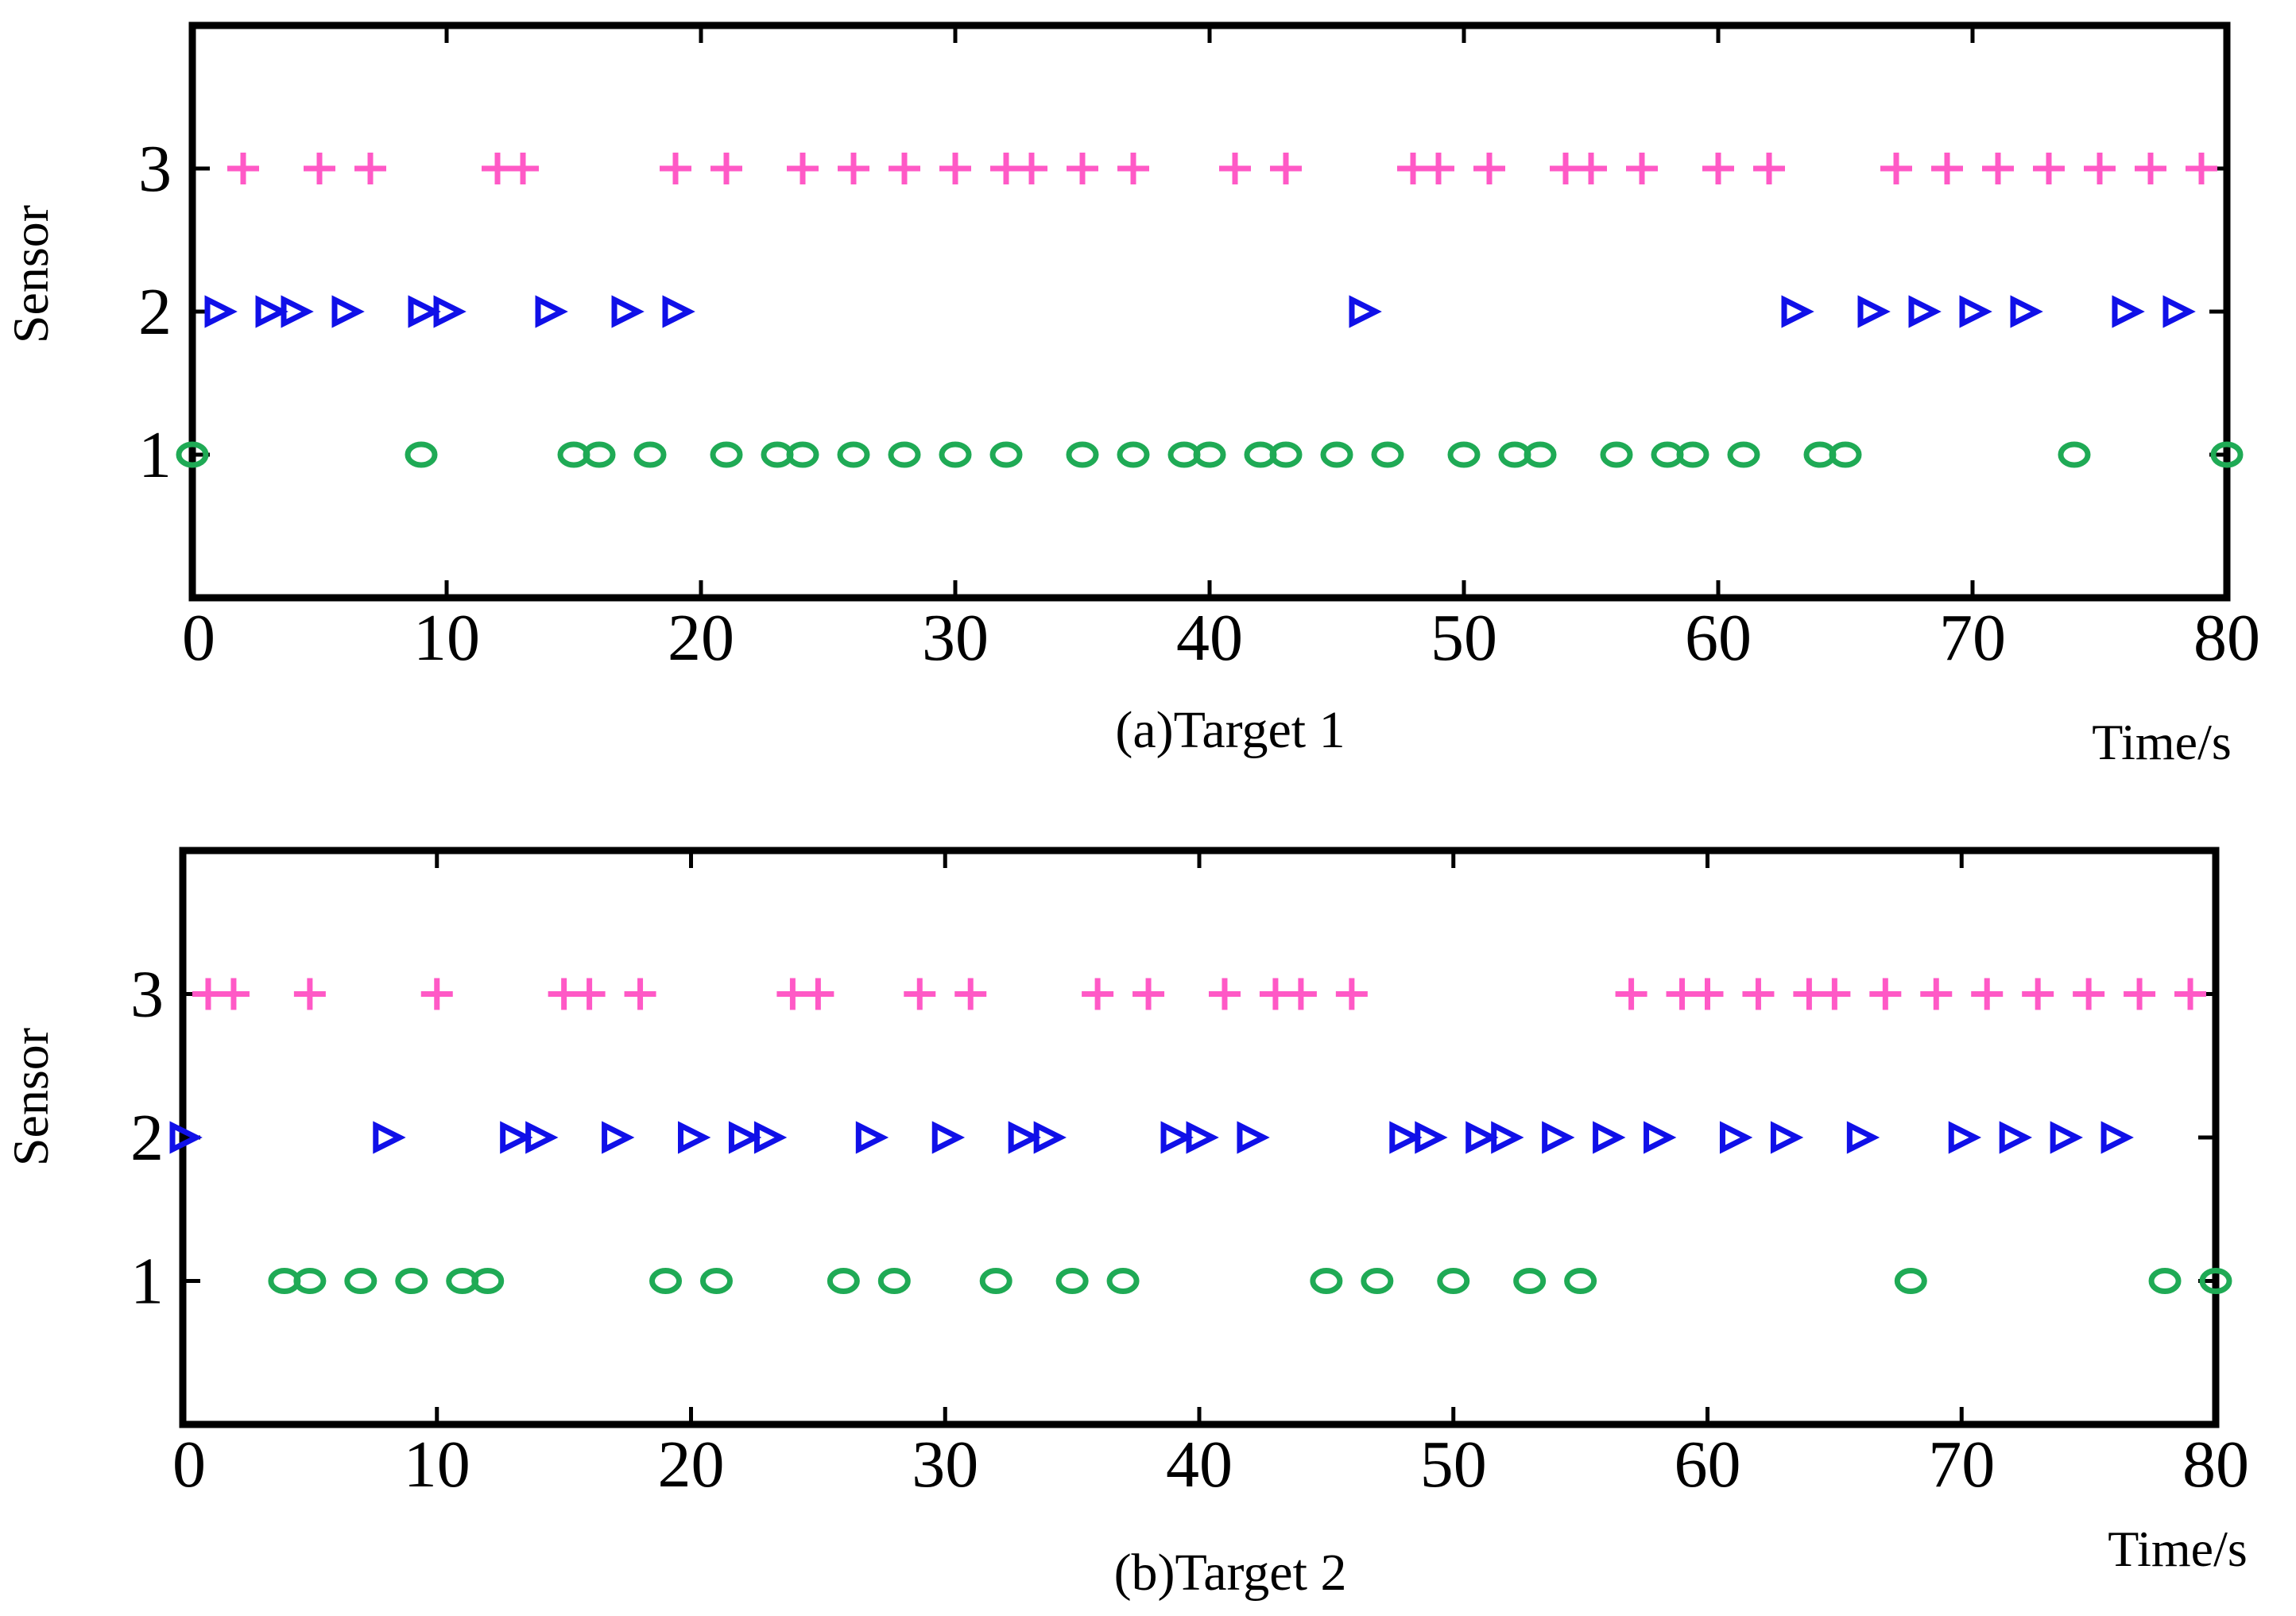 Image resolution: width=2296 pixels, height=1616 pixels. What do you see at coordinates (2162, 742) in the screenshot?
I see `x-axis-label: Time/s` at bounding box center [2162, 742].